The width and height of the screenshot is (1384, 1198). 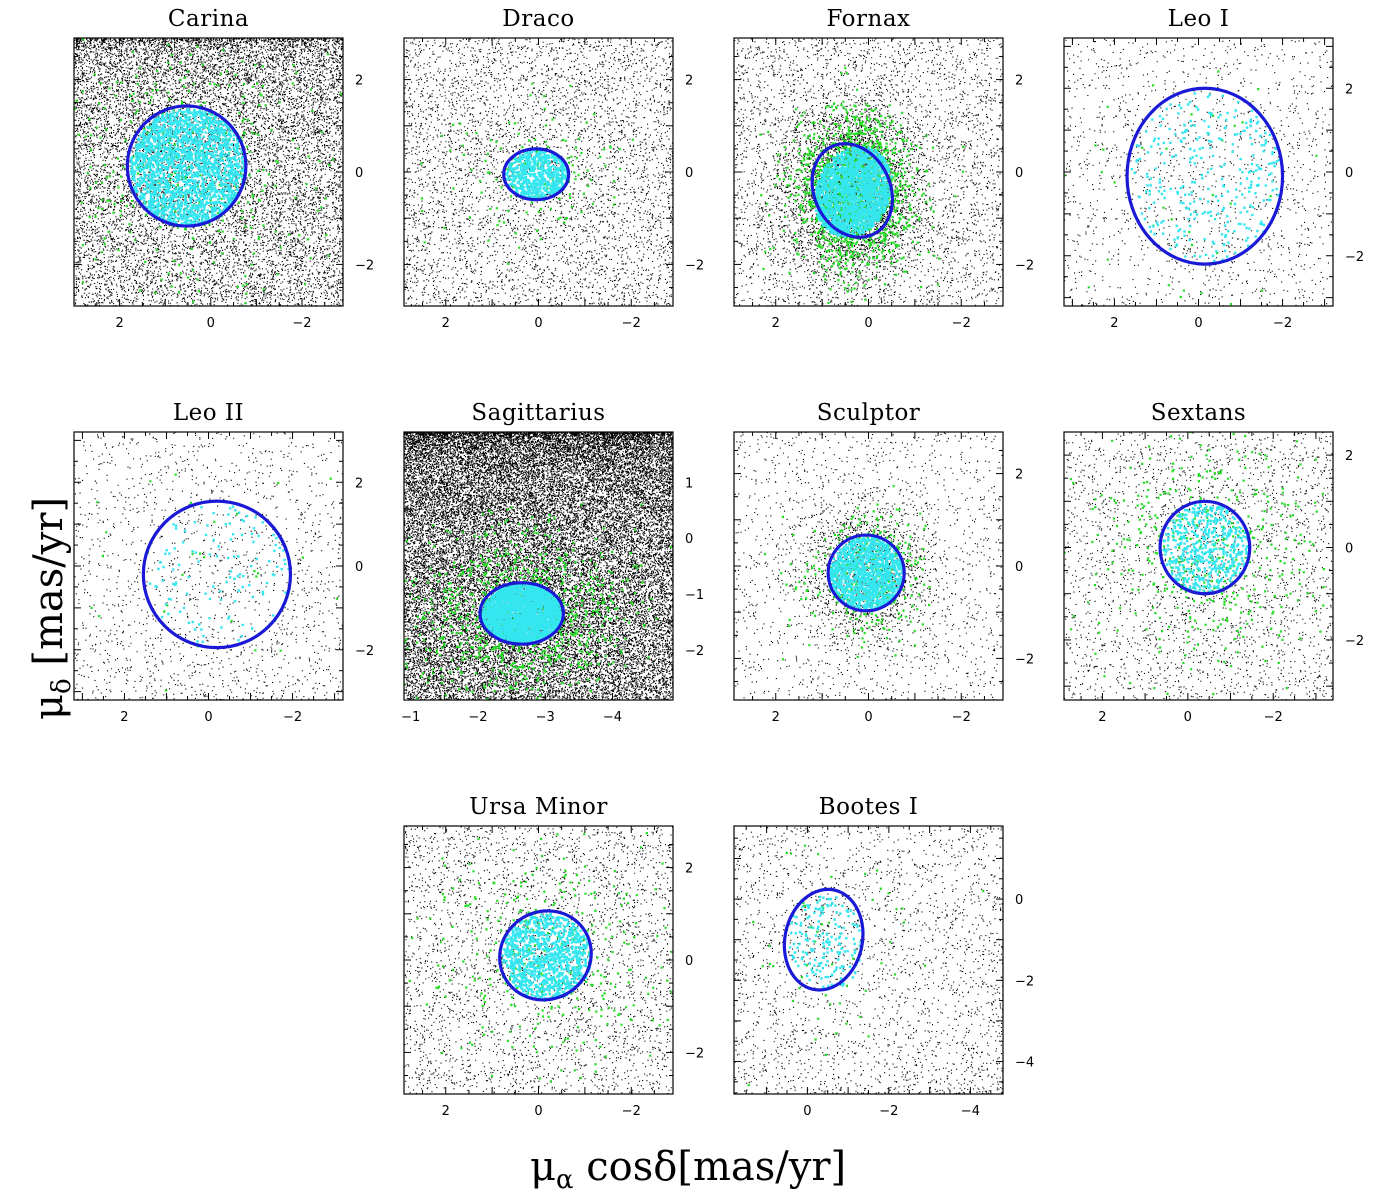 I want to click on panel-title: Leo II, so click(x=208, y=413).